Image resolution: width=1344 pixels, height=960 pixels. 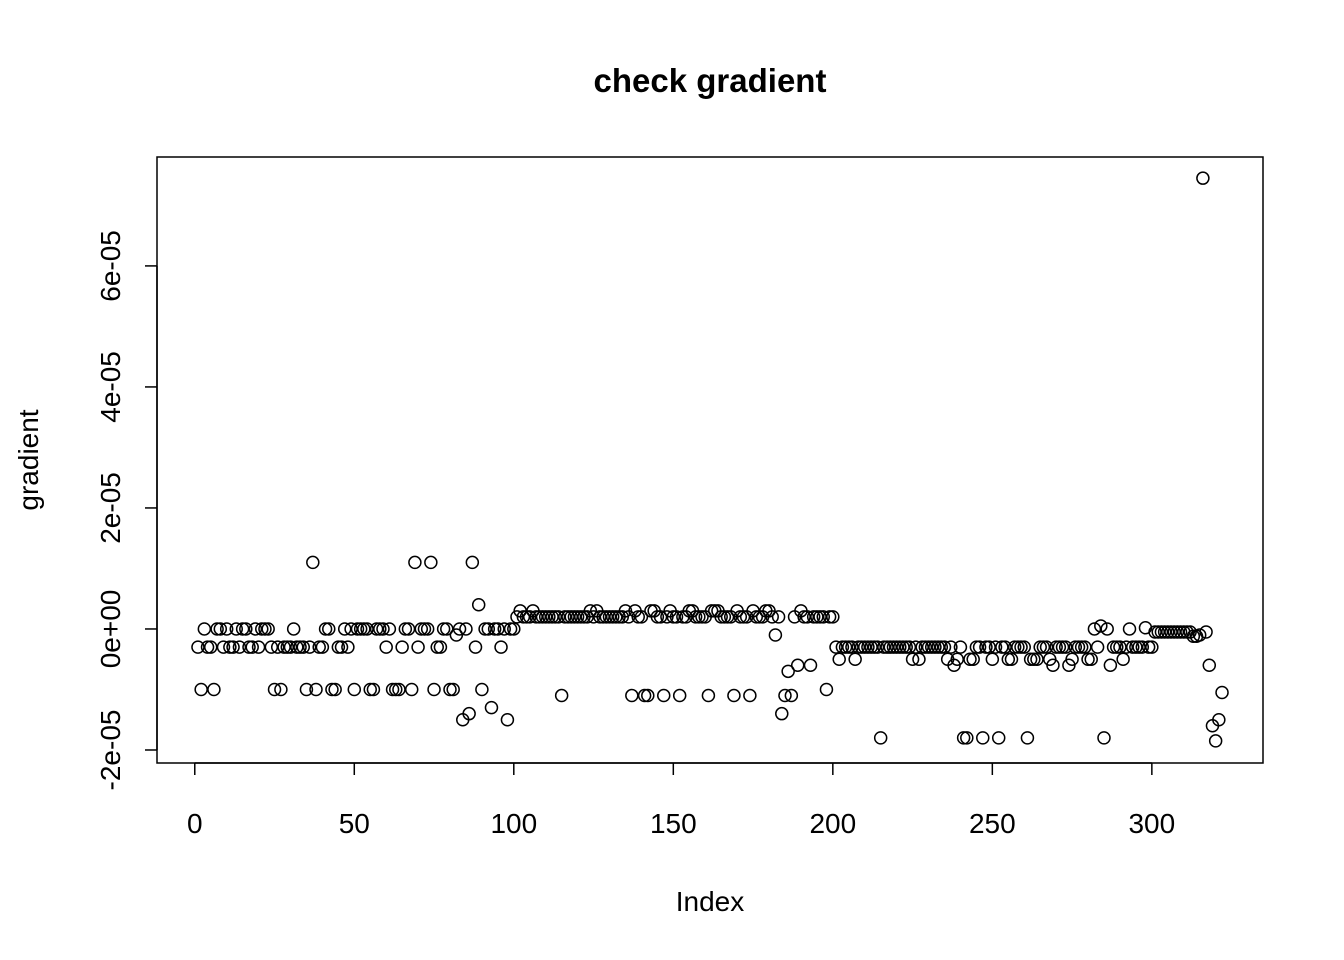 What do you see at coordinates (710, 901) in the screenshot?
I see `x-axis-label: Index` at bounding box center [710, 901].